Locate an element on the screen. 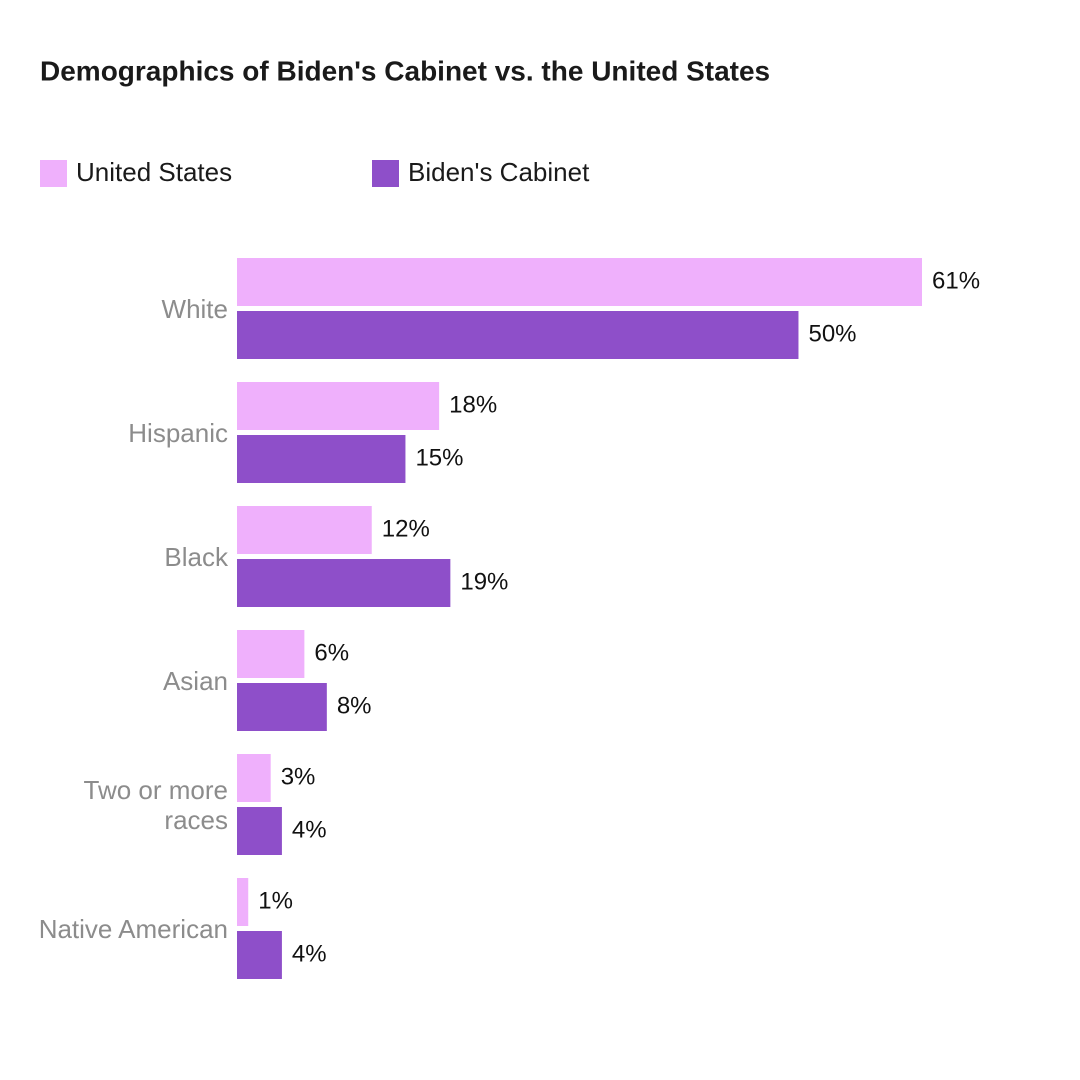 Image resolution: width=1080 pixels, height=1080 pixels. value-label: 15% is located at coordinates (439, 457).